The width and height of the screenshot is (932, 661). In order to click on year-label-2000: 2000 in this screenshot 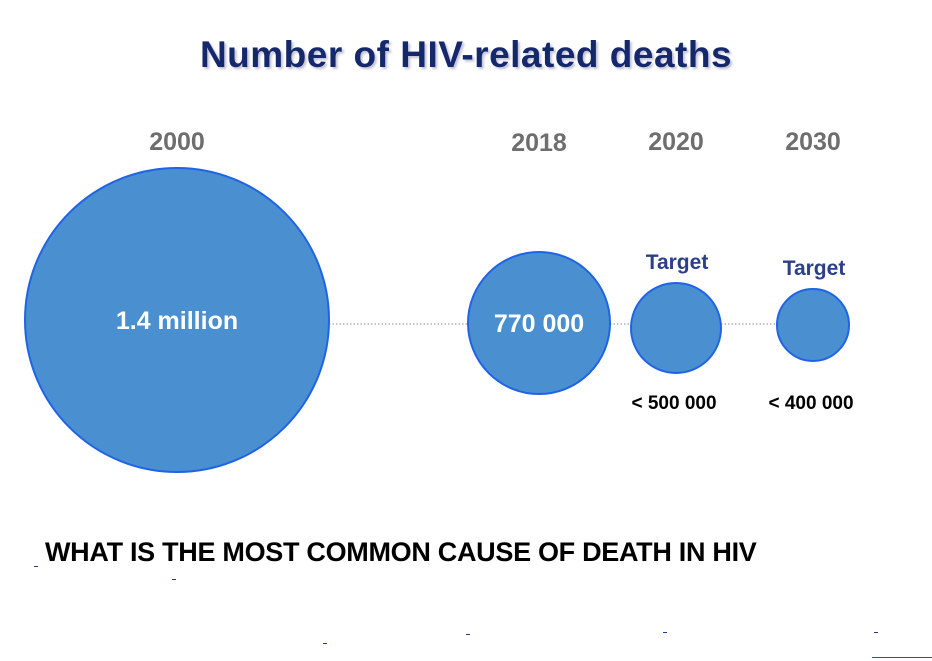, I will do `click(177, 142)`.